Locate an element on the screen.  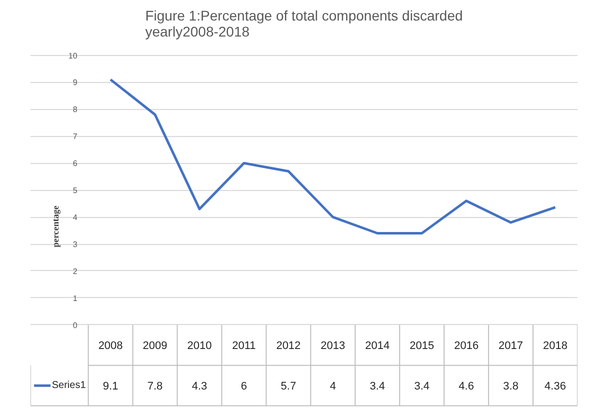
chart-title: Figure 1:Percentage of total components discarded yearly2008-2018 is located at coordinates (304, 24).